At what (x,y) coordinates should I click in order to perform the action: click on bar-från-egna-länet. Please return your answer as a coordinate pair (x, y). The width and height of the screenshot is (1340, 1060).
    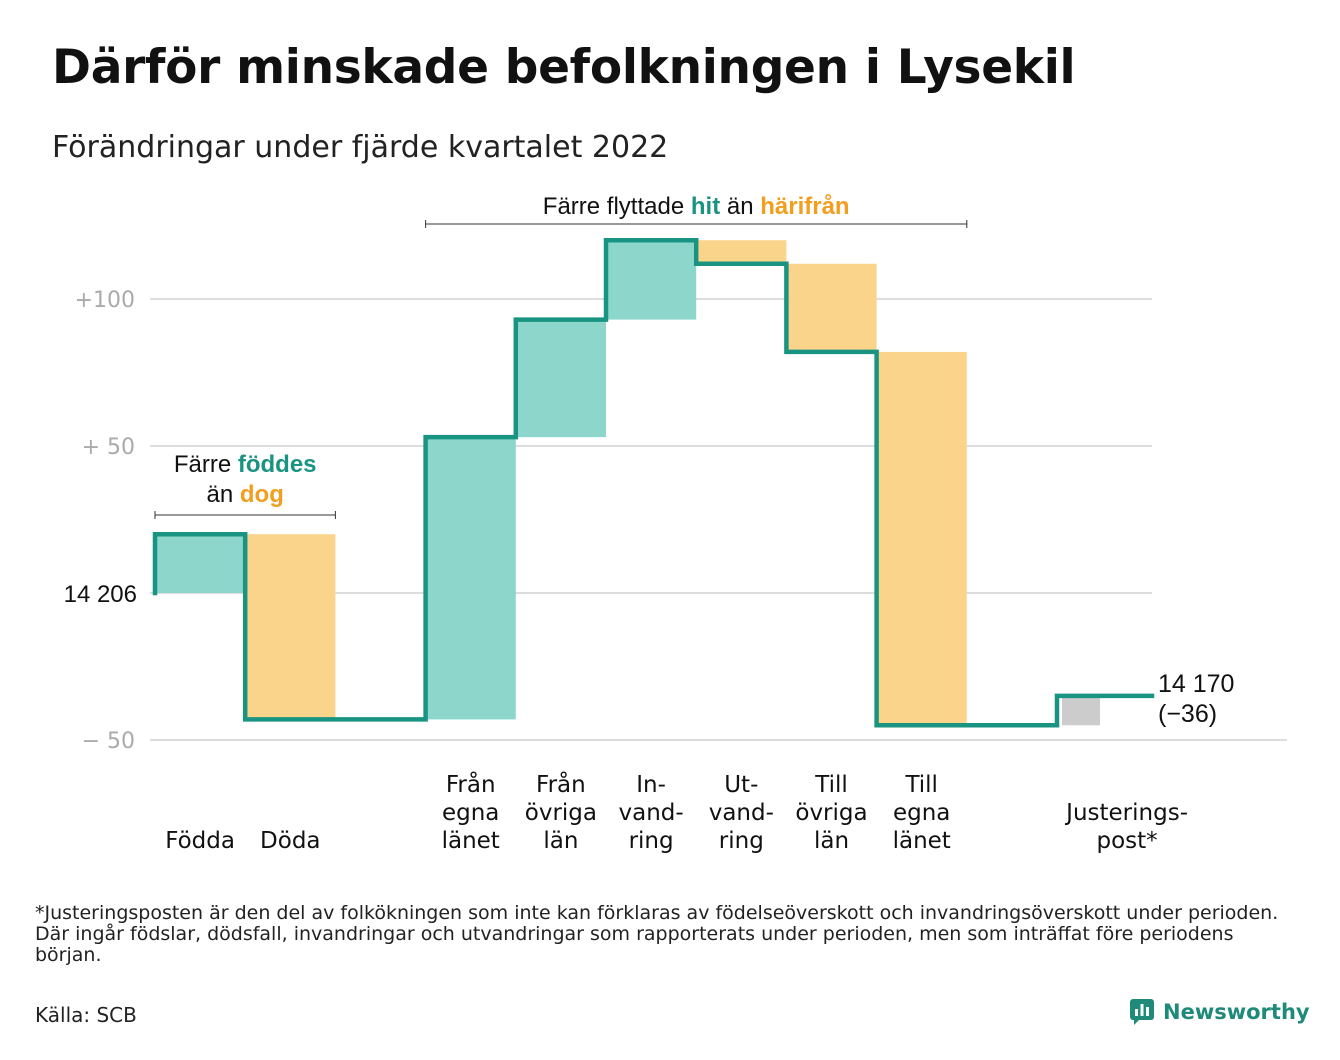
    Looking at the image, I should click on (470, 578).